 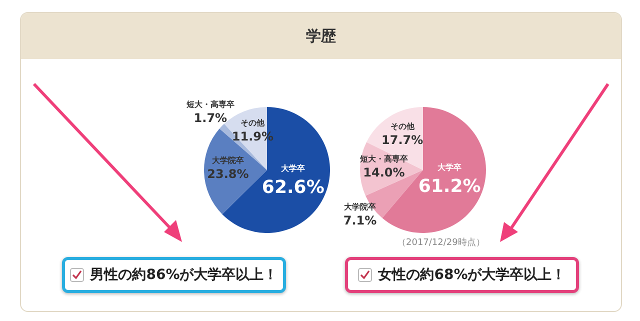 What do you see at coordinates (472, 275) in the screenshot?
I see `text: 女性の約68%が大学卒以上！` at bounding box center [472, 275].